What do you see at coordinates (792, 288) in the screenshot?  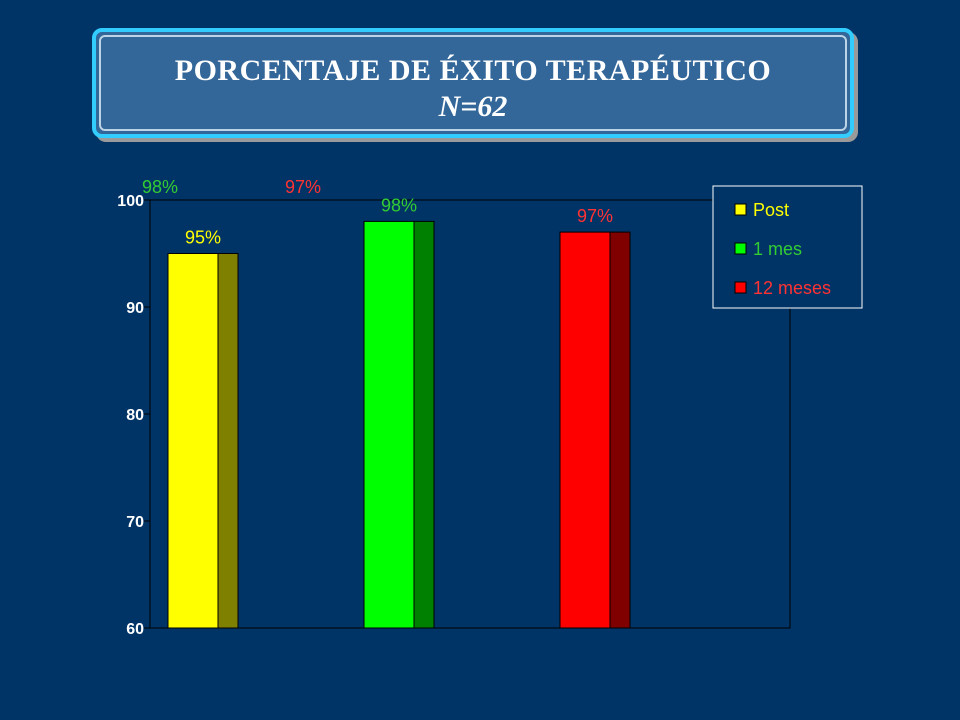 I see `legend-label-3: 12 meses` at bounding box center [792, 288].